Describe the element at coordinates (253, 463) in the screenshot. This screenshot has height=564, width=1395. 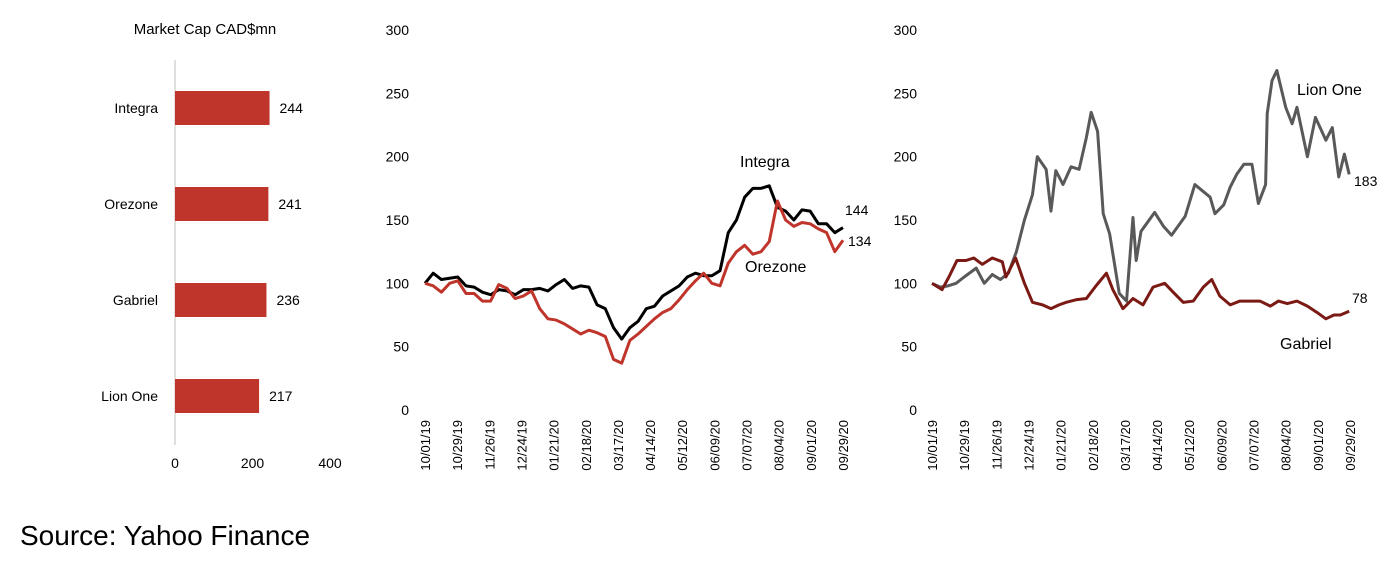
I see `bar-x-tick-label: 200` at that location.